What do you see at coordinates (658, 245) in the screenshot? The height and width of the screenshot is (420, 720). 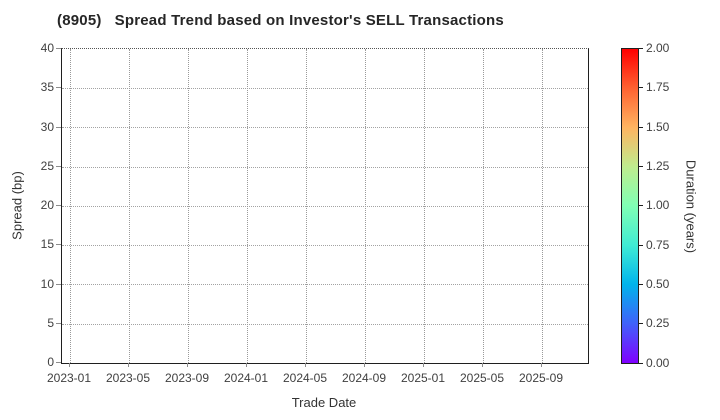 I see `colorbar-tick-label: 0.75` at bounding box center [658, 245].